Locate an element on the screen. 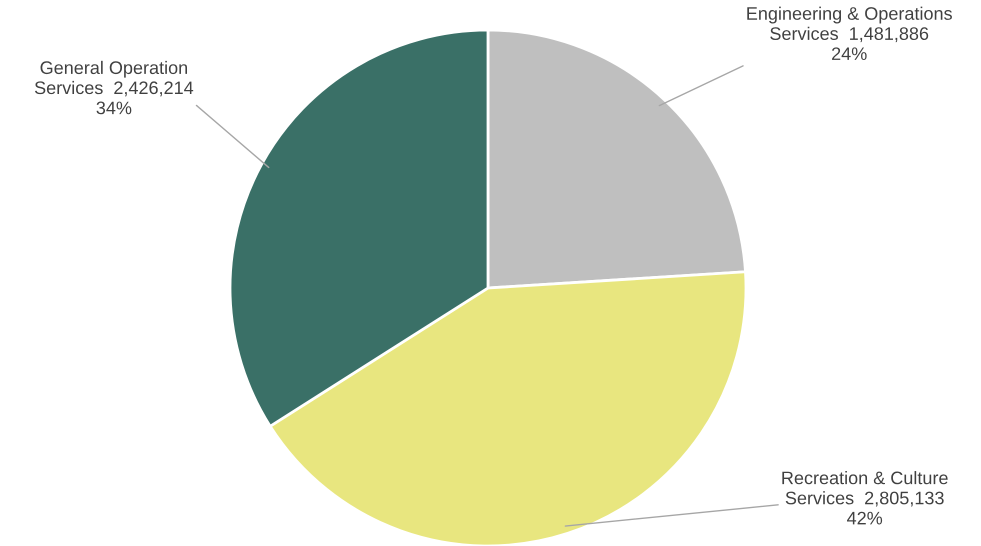 Image resolution: width=981 pixels, height=546 pixels. slice-label: General Operation Services 2,426,214 is located at coordinates (114, 78).